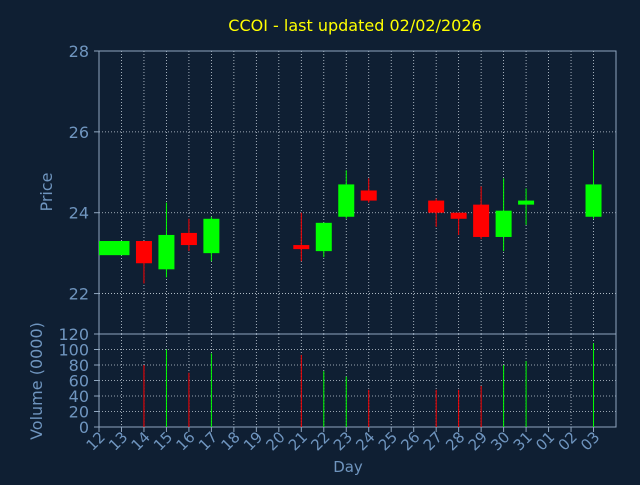 This screenshot has width=640, height=485. Describe the element at coordinates (73, 334) in the screenshot. I see `volume-tick-label: 120` at that location.